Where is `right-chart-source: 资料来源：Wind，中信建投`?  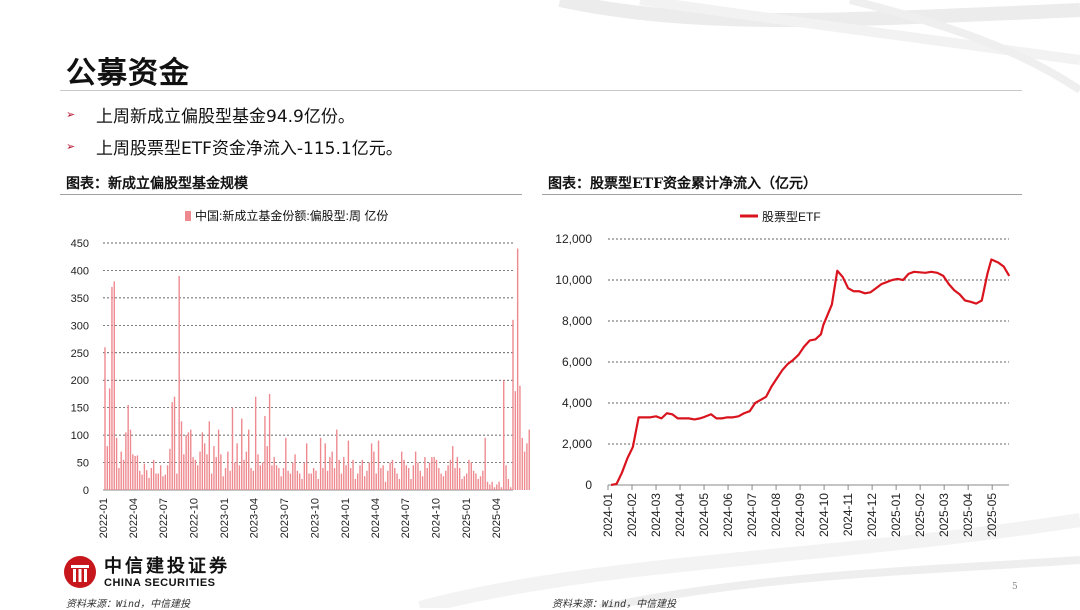
right-chart-source: 资料来源：Wind，中信建投 is located at coordinates (614, 604).